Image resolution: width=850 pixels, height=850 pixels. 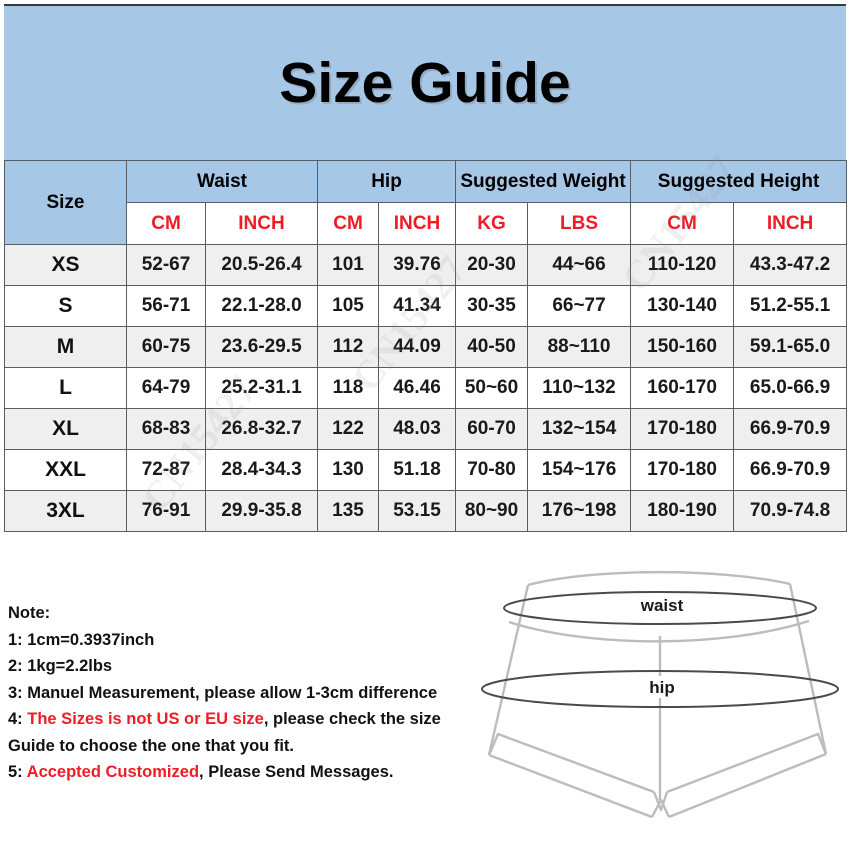 I want to click on cell-waist-inch: 26.8-32.7, so click(x=261, y=429).